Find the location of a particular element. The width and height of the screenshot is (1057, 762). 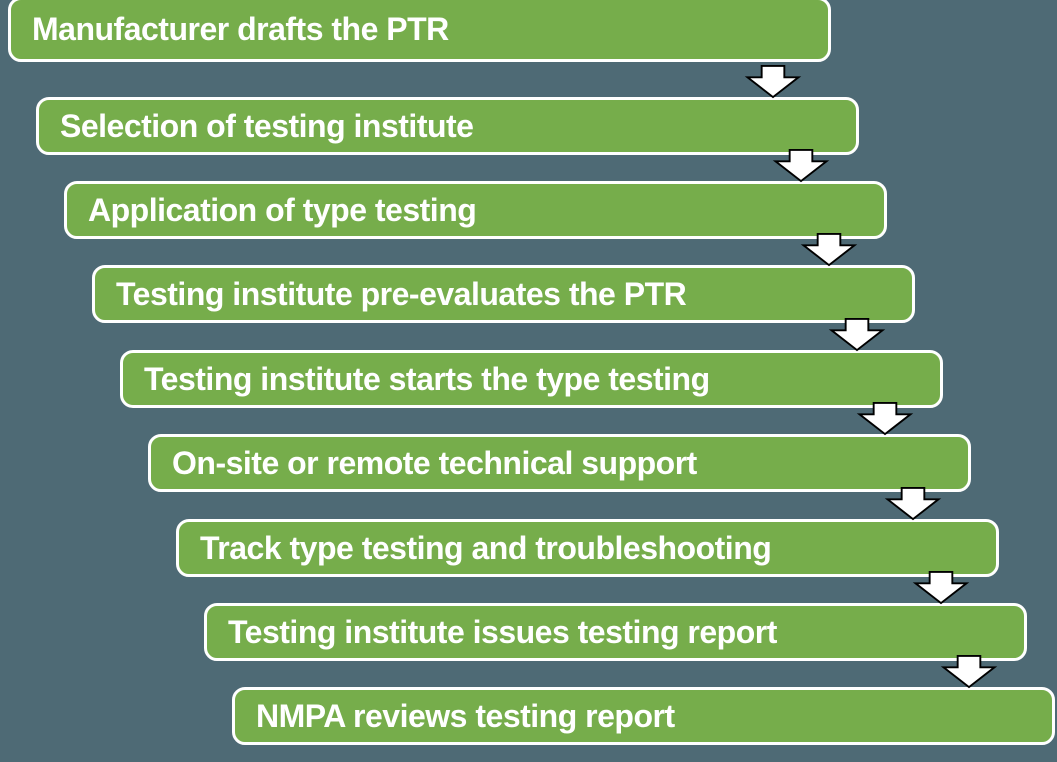

step-box-issues-testing-report: Testing institute issues testing report is located at coordinates (615, 632).